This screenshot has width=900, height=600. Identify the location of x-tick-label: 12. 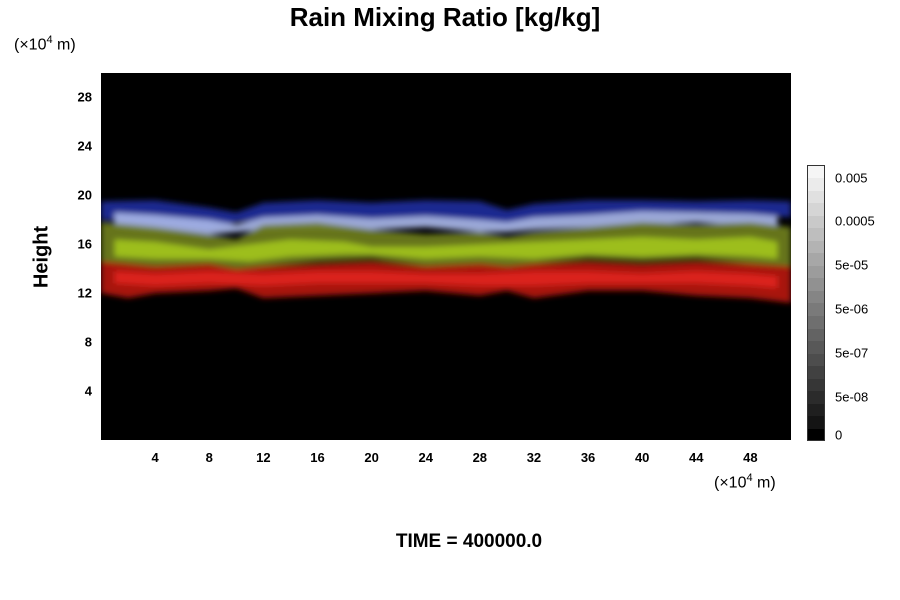
(263, 457).